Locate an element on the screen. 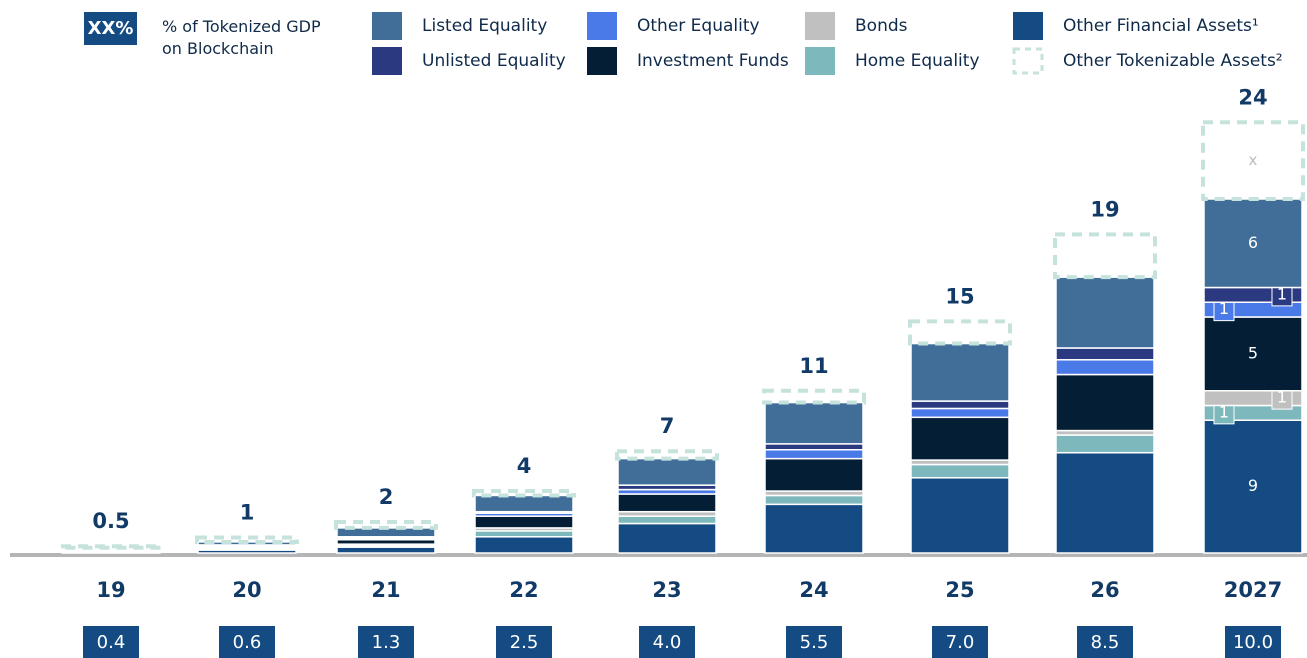 This screenshot has width=1307, height=658. x-tick-label: 26 is located at coordinates (1104, 590).